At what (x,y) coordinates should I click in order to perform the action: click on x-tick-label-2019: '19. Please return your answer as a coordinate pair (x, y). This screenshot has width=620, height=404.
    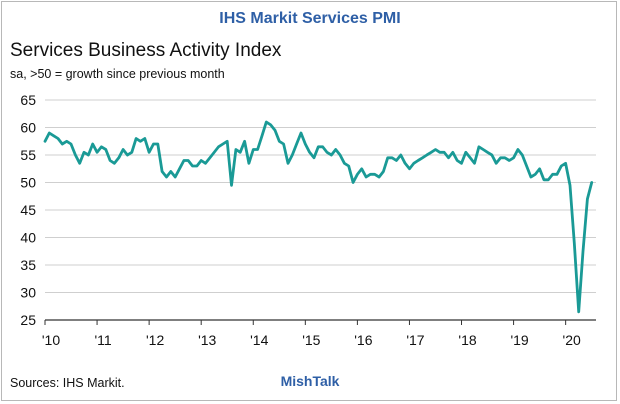
    Looking at the image, I should click on (519, 340).